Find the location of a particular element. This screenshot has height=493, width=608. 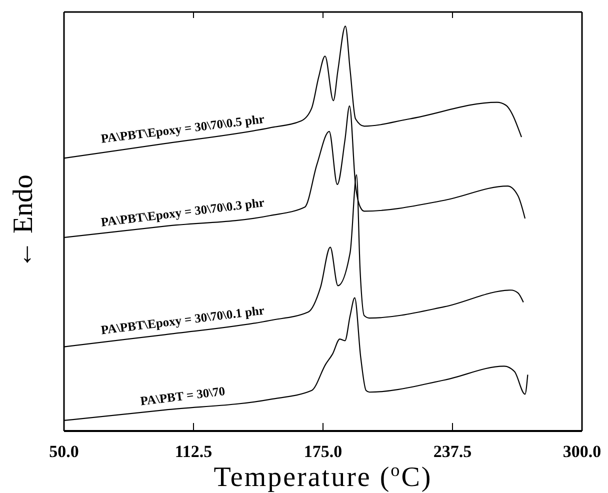

x-tick-label: 237.5 is located at coordinates (452, 452).